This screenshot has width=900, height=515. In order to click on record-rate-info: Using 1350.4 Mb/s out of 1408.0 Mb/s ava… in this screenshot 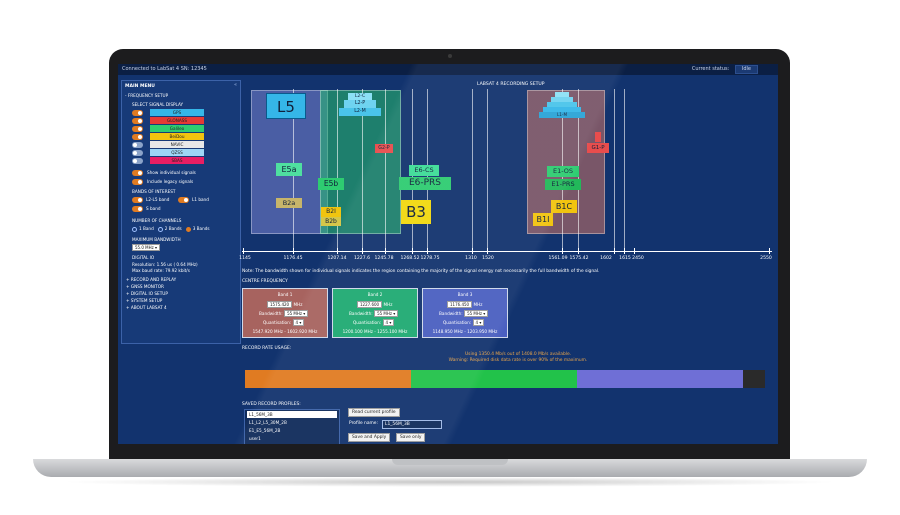, I will do `click(518, 358)`.